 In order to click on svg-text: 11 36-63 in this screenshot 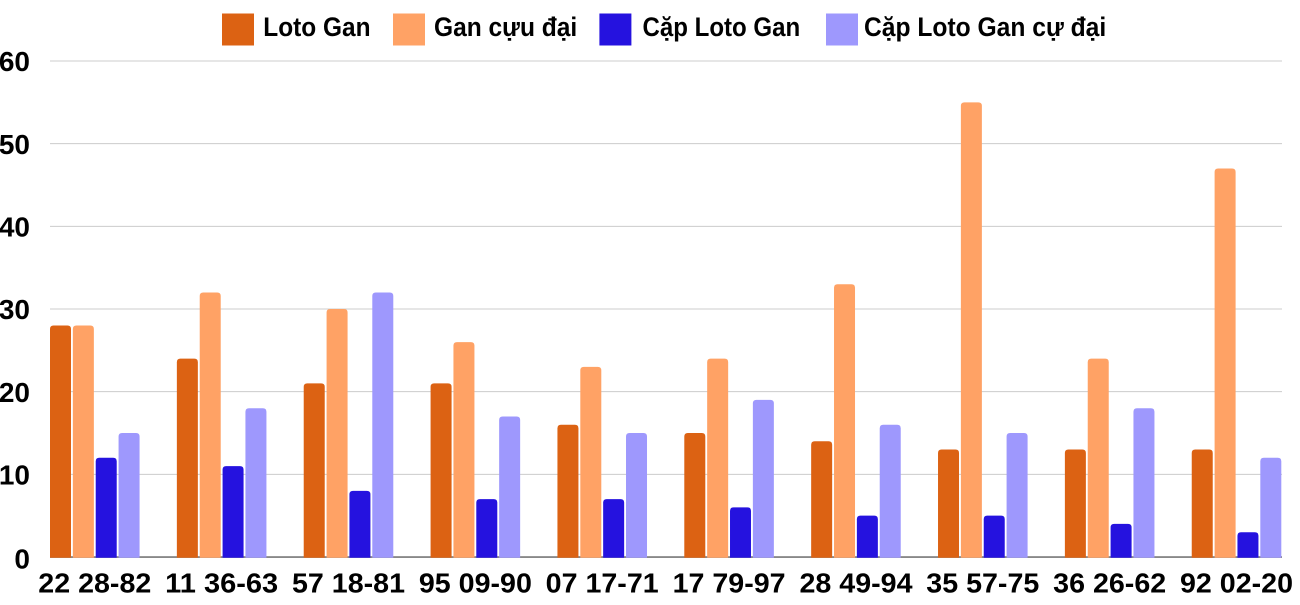, I will do `click(221, 583)`.